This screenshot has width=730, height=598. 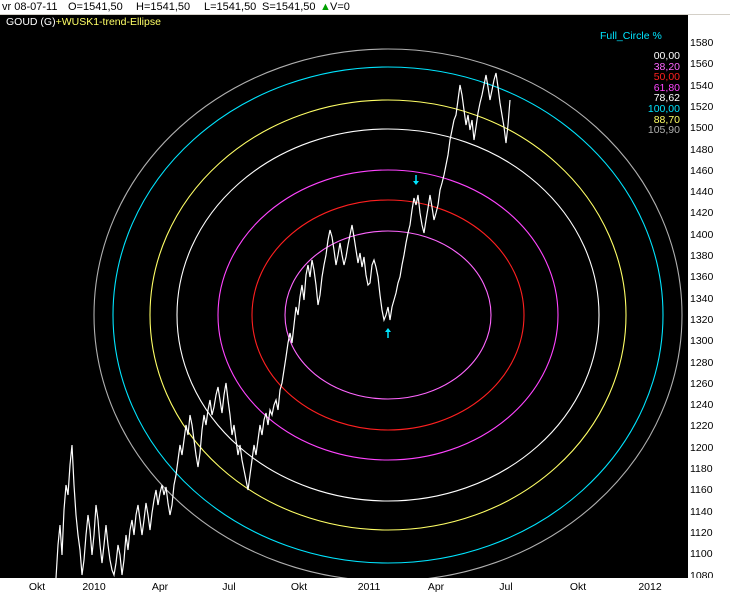 What do you see at coordinates (698, 490) in the screenshot?
I see `y-tick-label: 1160` at bounding box center [698, 490].